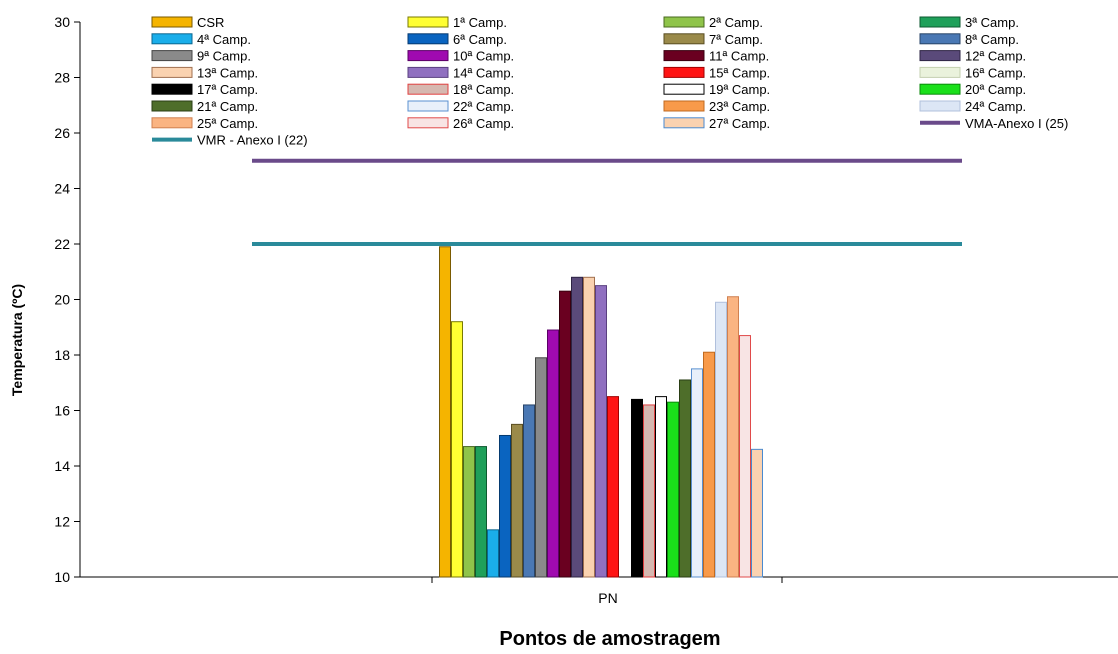  What do you see at coordinates (62, 22) in the screenshot?
I see `y-tick-label: 30` at bounding box center [62, 22].